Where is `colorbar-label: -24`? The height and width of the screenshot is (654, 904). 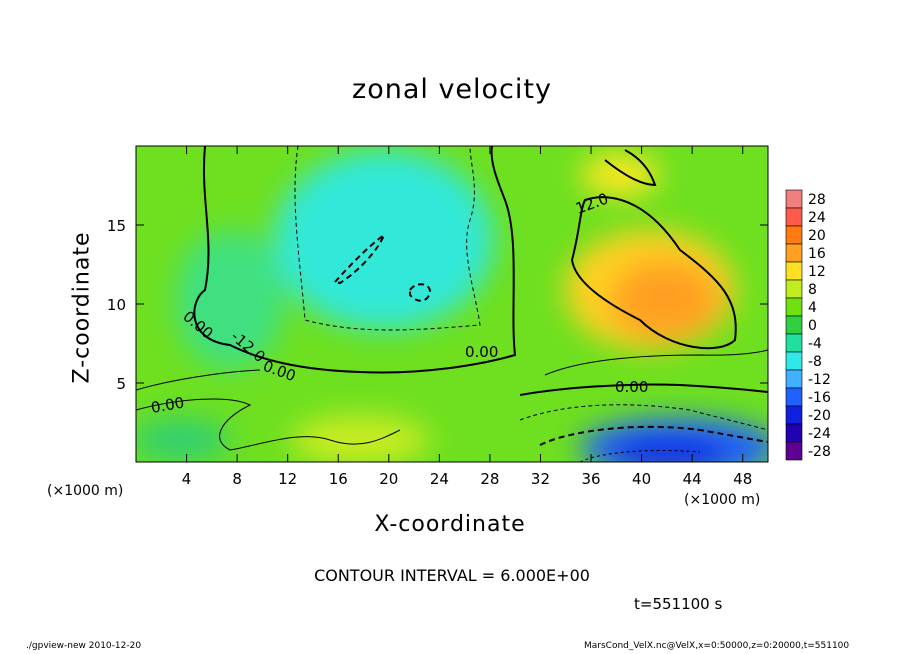 colorbar-label: -24 is located at coordinates (819, 434).